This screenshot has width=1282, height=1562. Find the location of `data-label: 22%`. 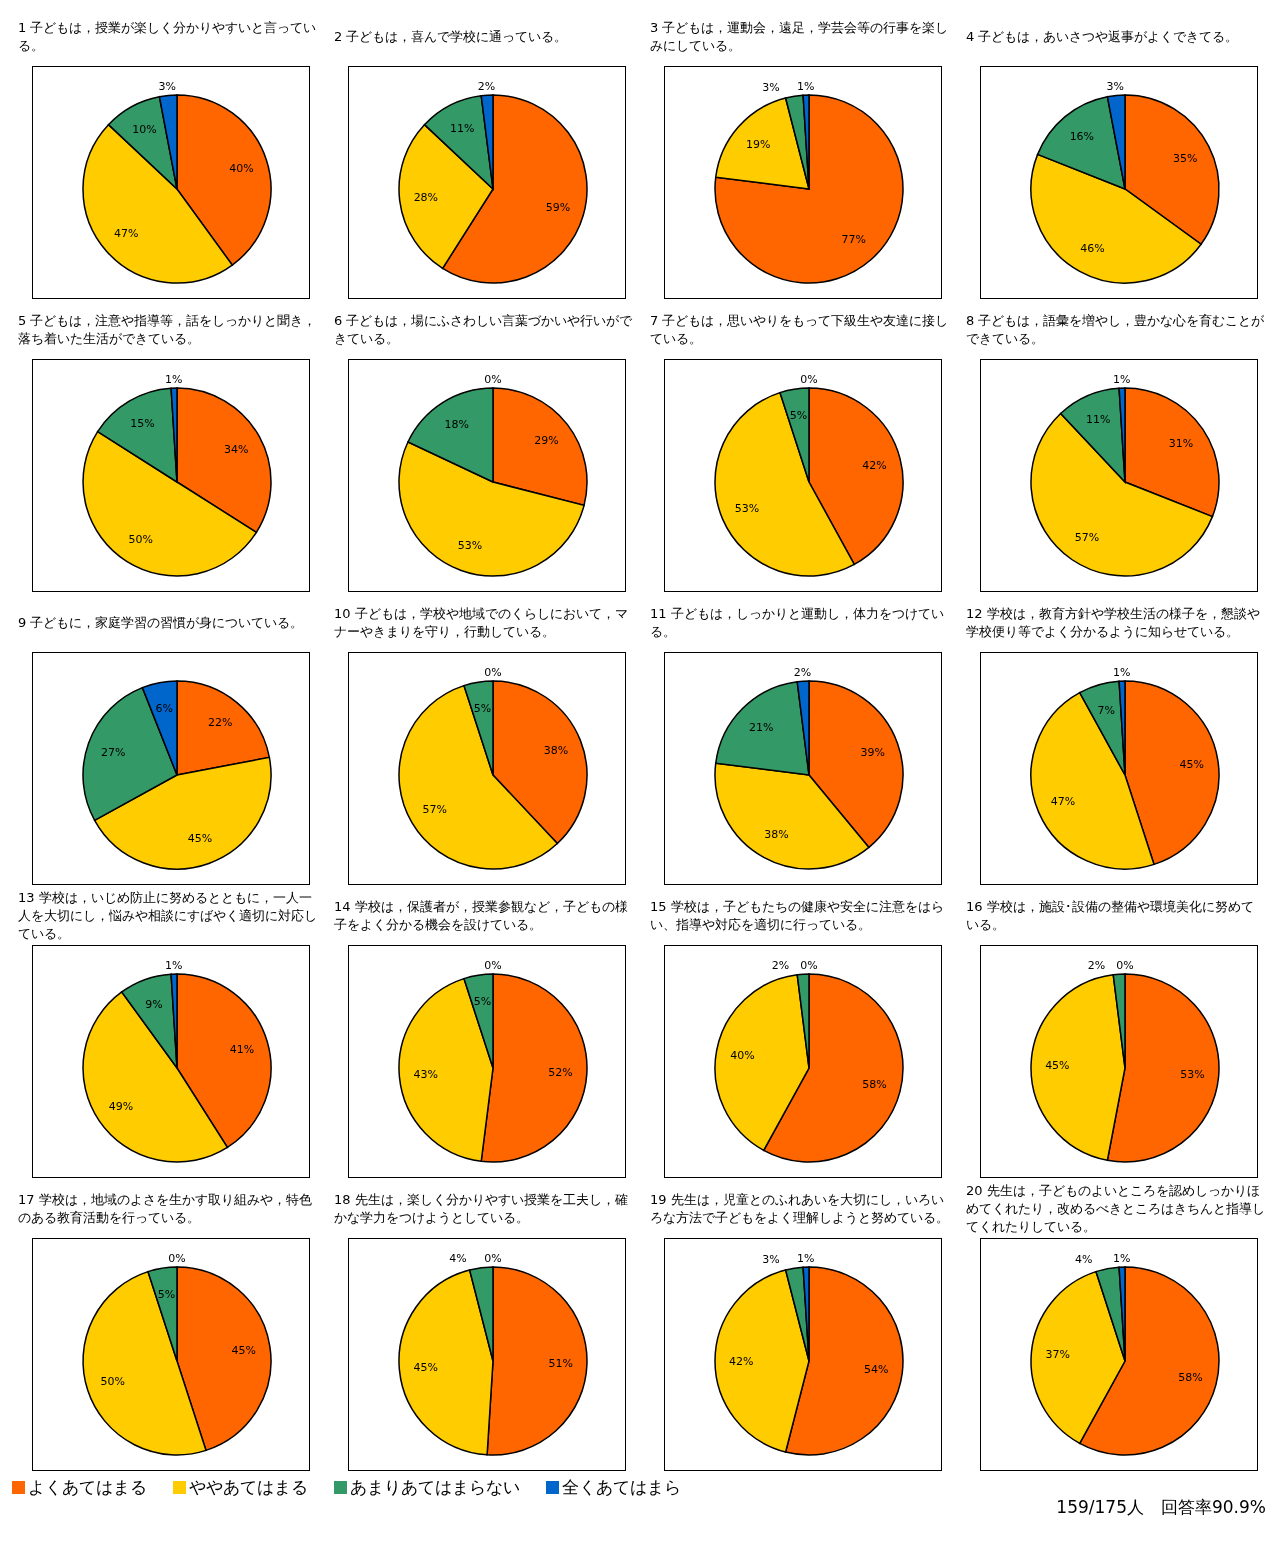

data-label: 22% is located at coordinates (220, 723).